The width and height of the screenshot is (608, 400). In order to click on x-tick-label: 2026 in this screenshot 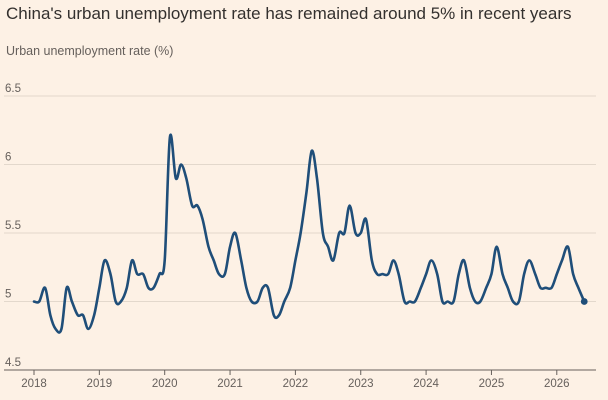, I will do `click(557, 384)`.